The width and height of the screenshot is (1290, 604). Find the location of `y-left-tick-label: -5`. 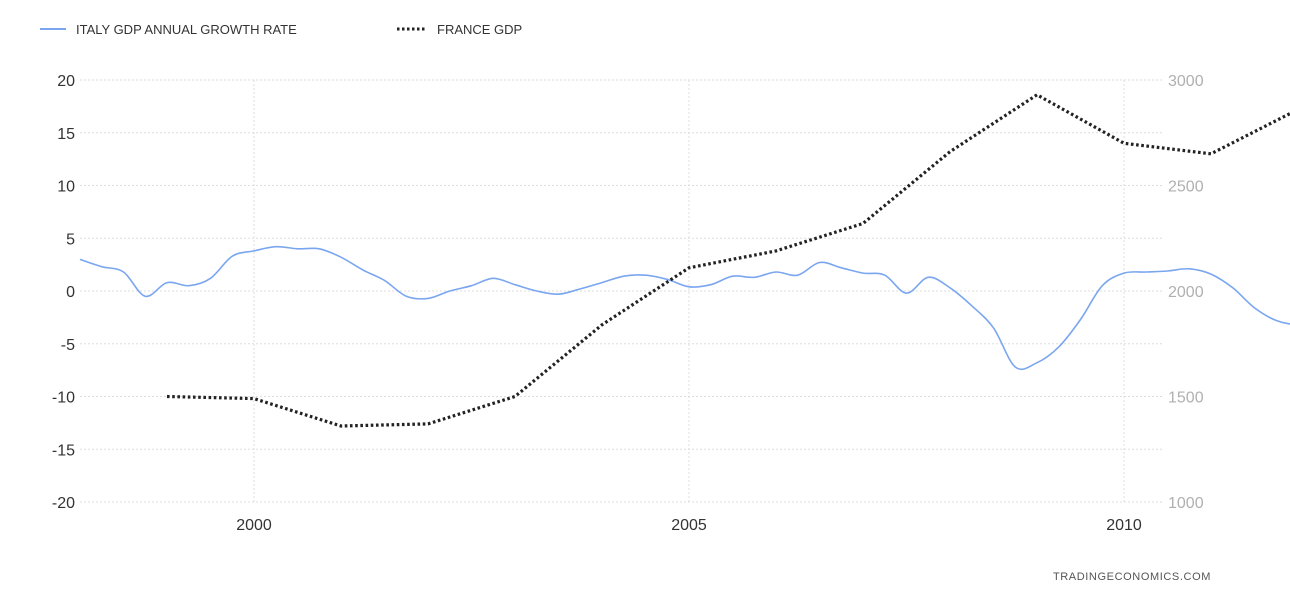

y-left-tick-label: -5 is located at coordinates (68, 345).